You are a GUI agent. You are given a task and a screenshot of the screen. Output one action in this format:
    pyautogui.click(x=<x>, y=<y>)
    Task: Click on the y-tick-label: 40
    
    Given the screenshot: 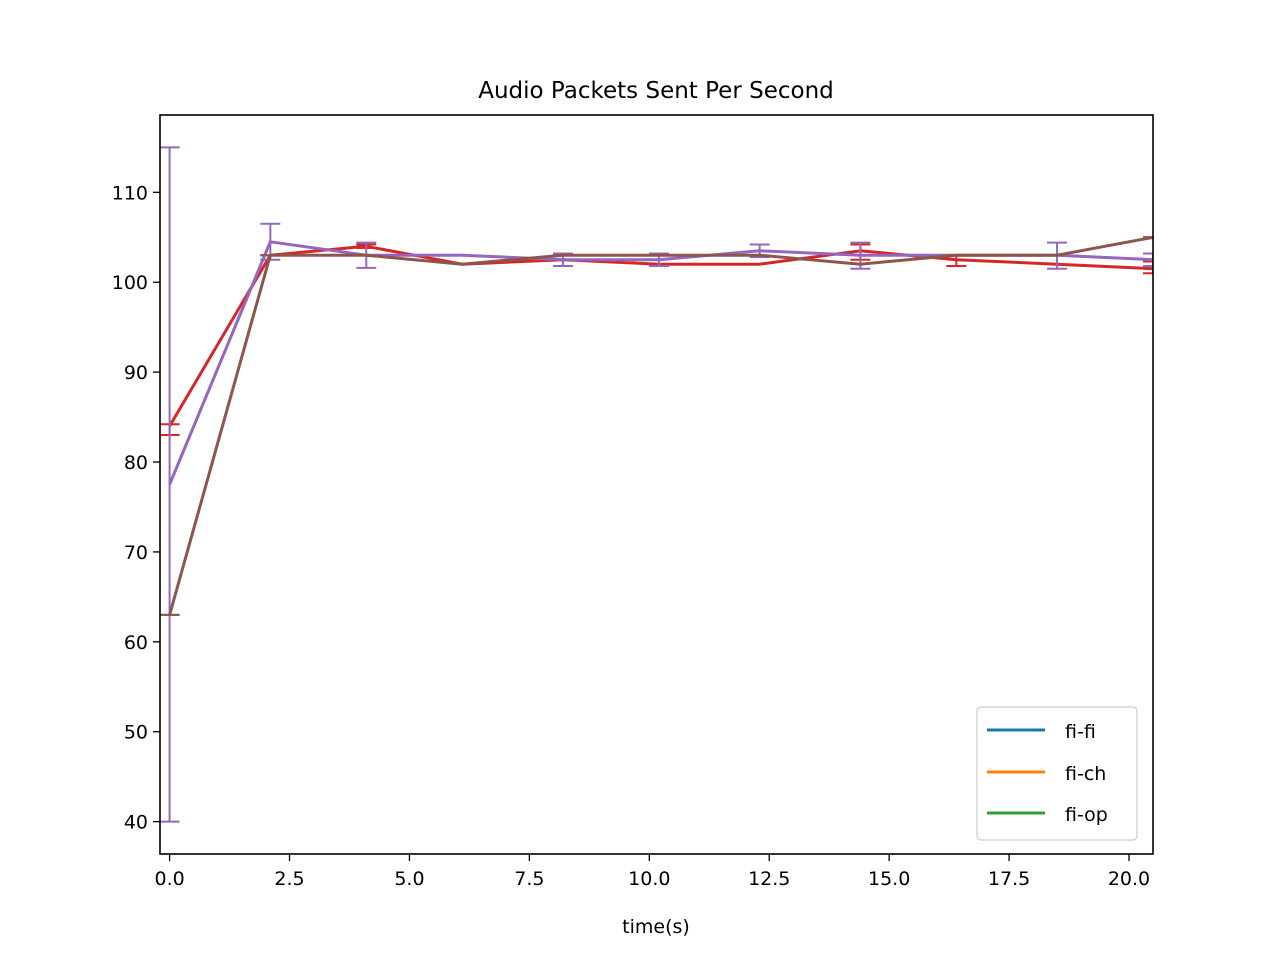 What is the action you would take?
    pyautogui.click(x=136, y=823)
    